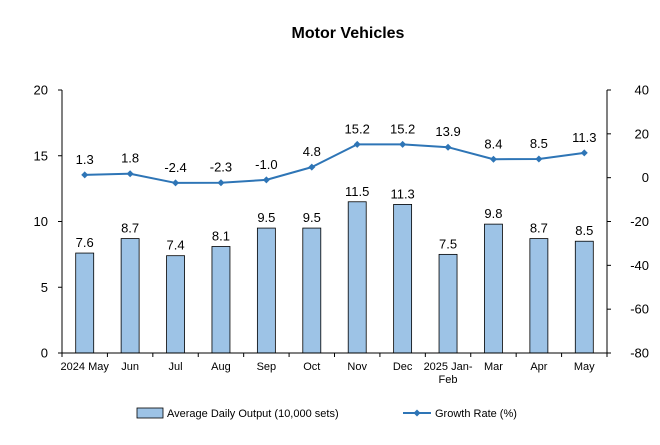 This screenshot has width=660, height=445. Describe the element at coordinates (44, 353) in the screenshot. I see `y-left-tick-label: 0` at that location.